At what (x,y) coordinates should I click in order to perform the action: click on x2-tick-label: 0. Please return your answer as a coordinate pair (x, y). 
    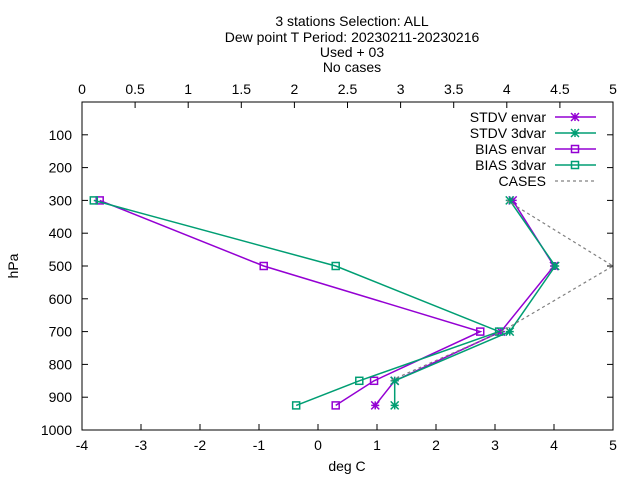
    Looking at the image, I should click on (82, 89).